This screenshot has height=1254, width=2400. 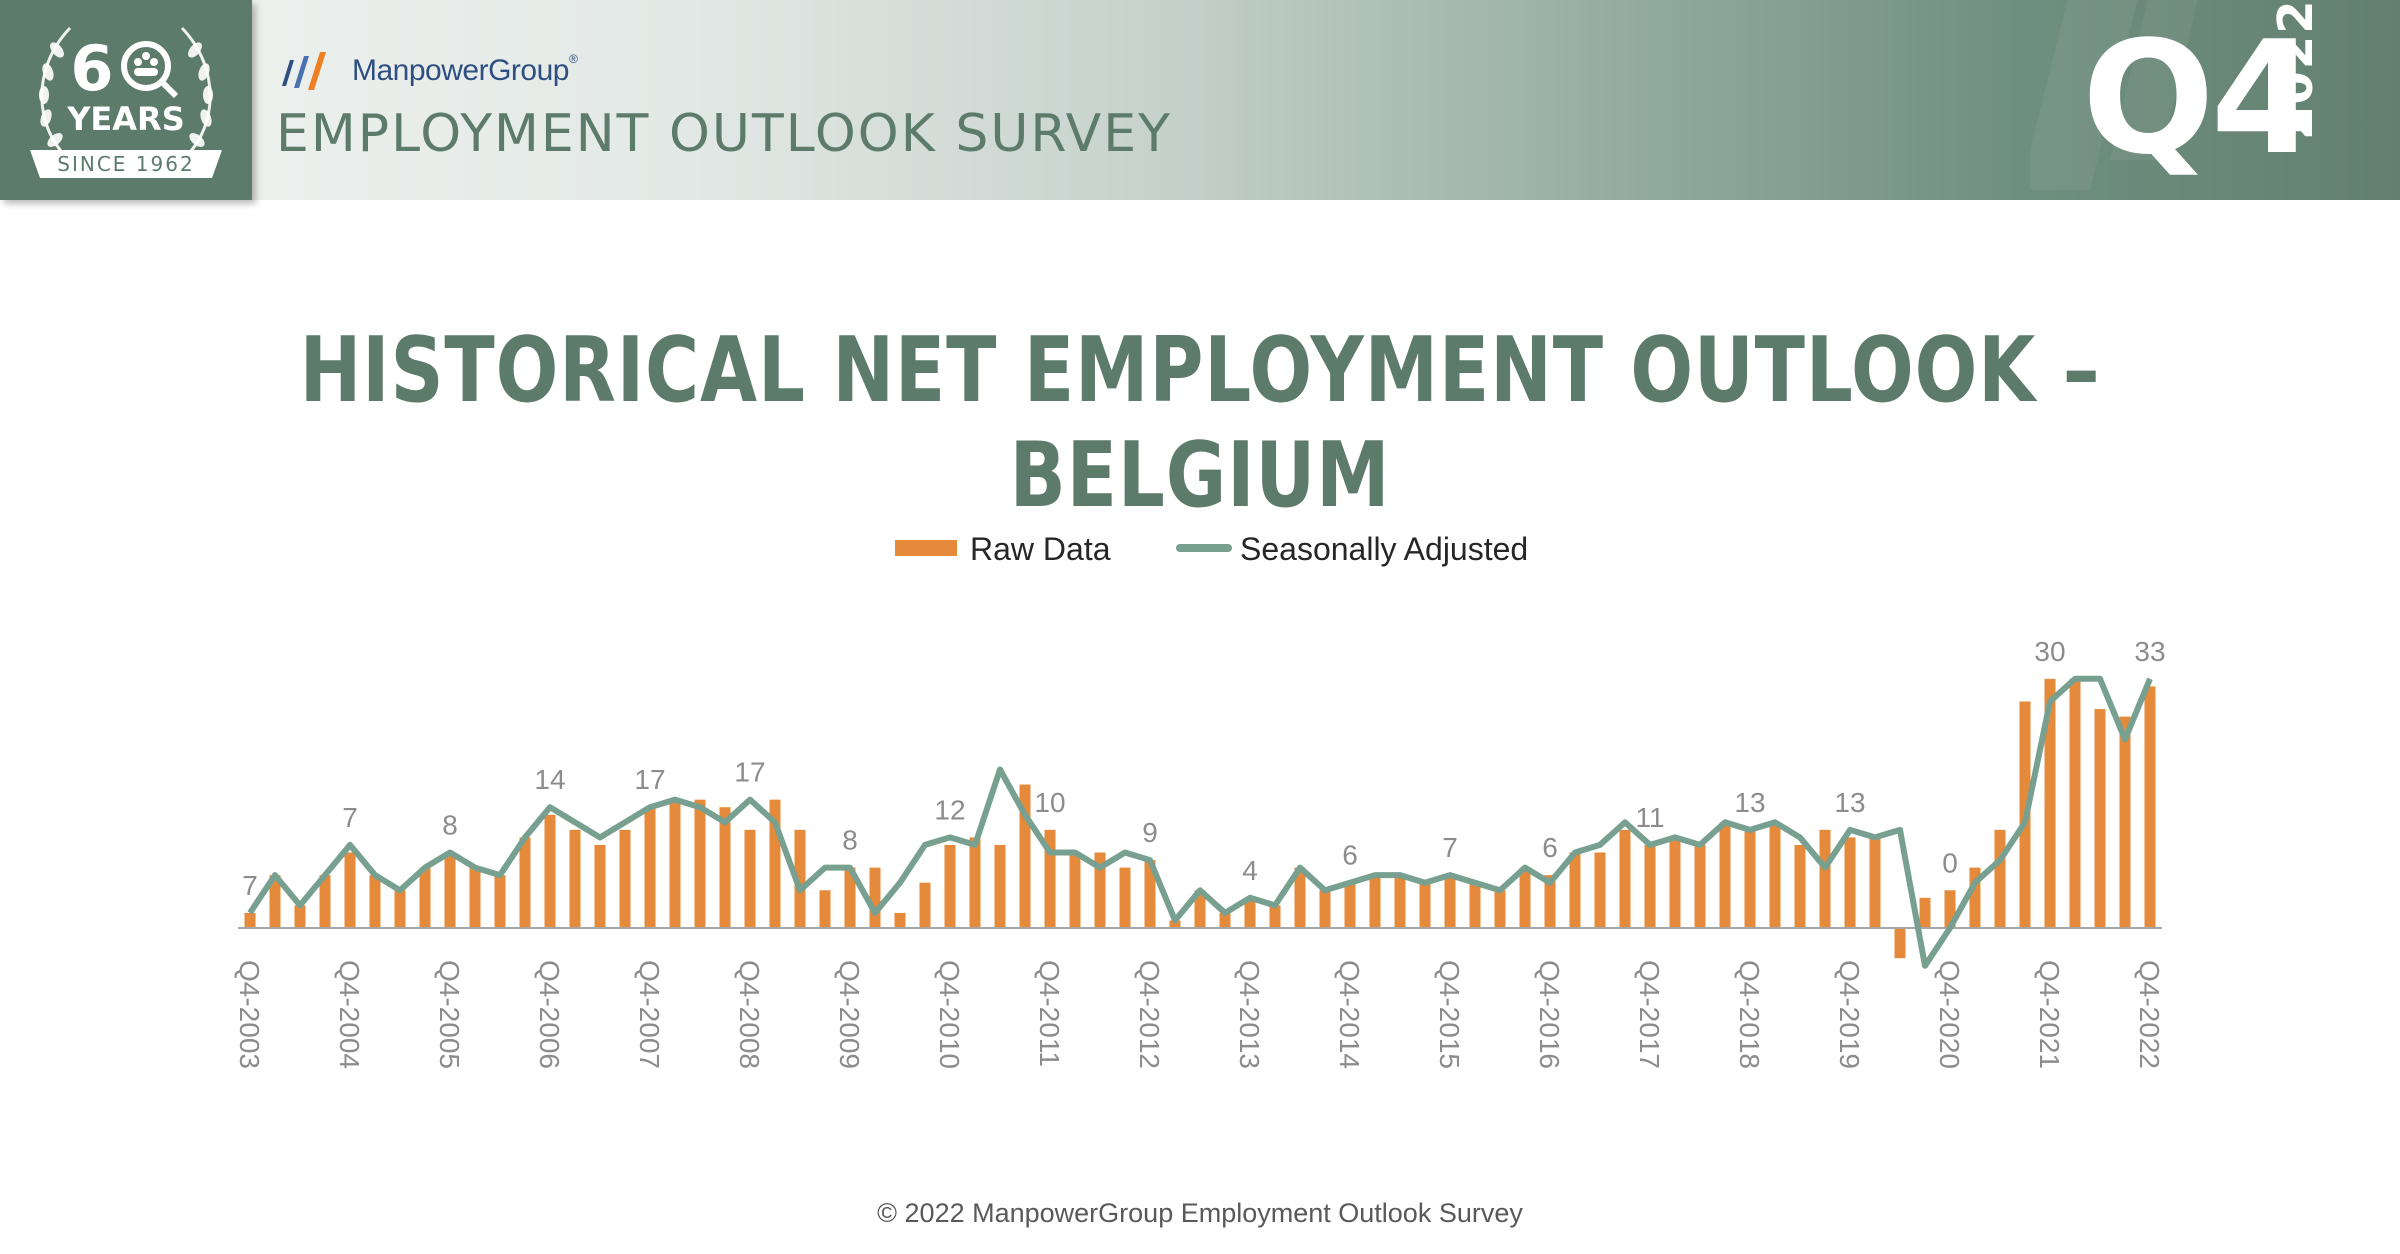 I want to click on raw-bar-Q1-2018, so click(x=1675, y=882).